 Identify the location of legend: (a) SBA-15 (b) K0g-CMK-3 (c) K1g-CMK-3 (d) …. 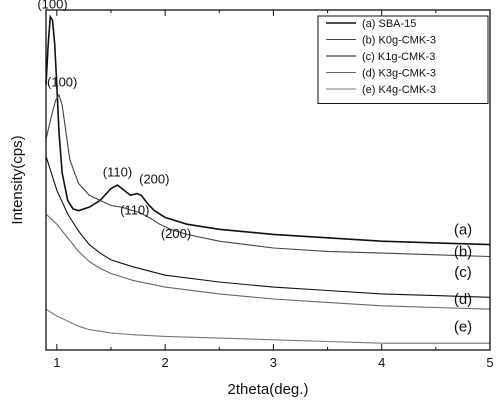
(403, 59).